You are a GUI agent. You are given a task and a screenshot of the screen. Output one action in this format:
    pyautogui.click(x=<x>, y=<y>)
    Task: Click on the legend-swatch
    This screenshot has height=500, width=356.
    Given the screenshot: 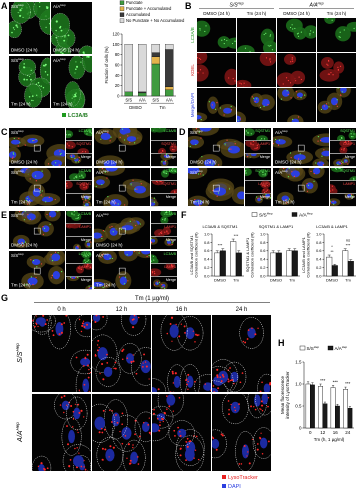 What is the action you would take?
    pyautogui.click(x=330, y=348)
    